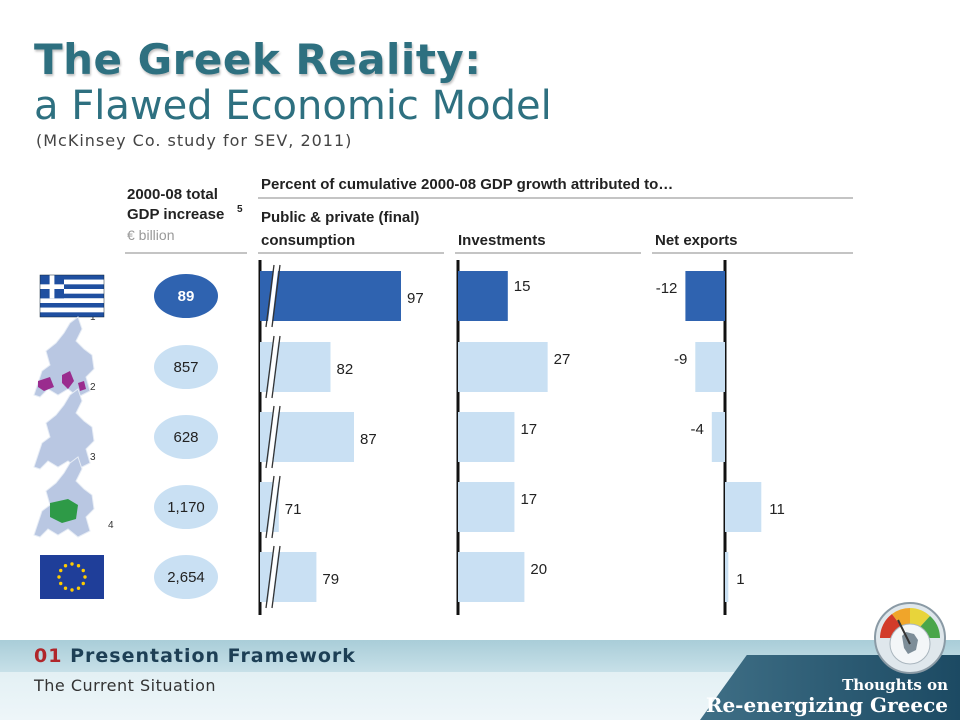 This screenshot has width=960, height=720. I want to click on greece-flag-icon, so click(72, 296).